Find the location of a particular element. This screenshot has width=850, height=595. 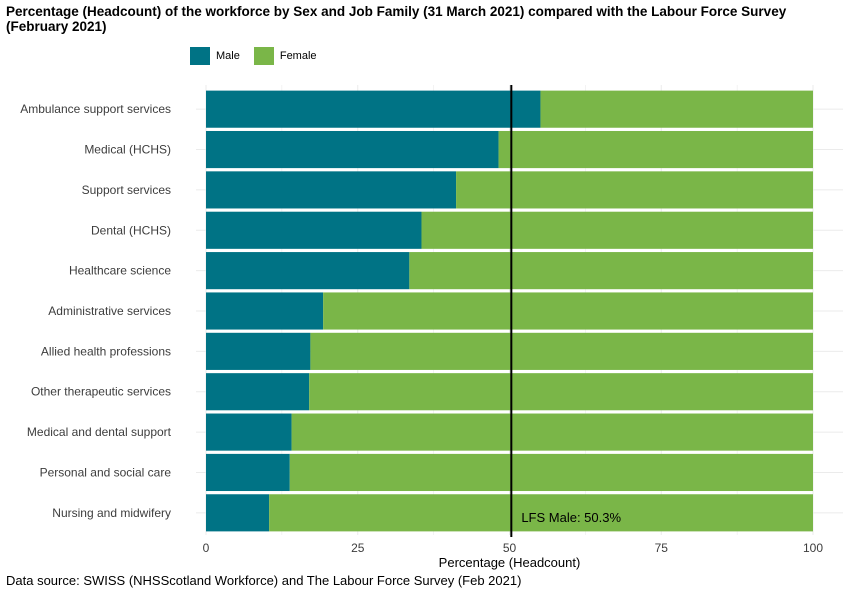

x-tick-label: 100 is located at coordinates (813, 548).